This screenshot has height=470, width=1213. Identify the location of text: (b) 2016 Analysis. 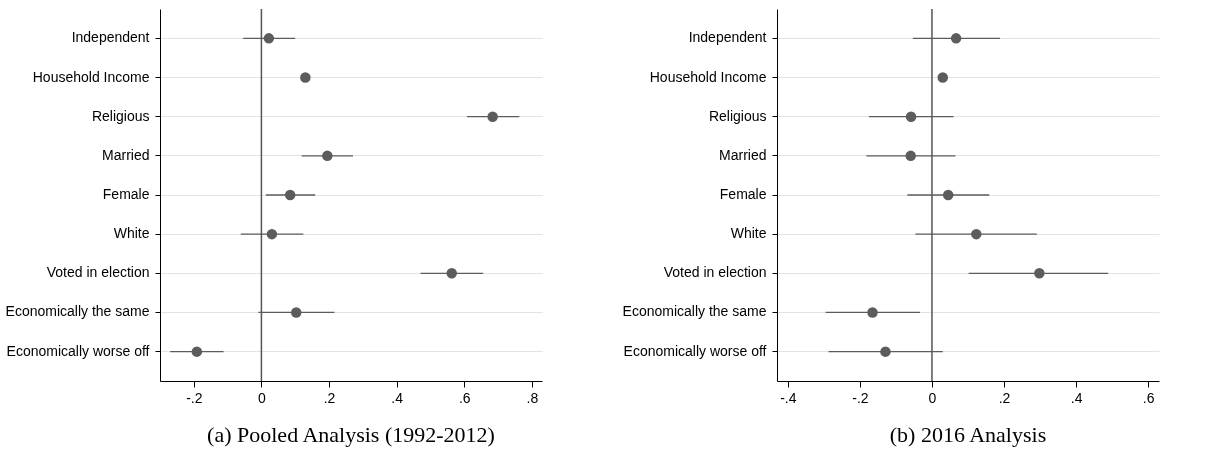
(968, 434).